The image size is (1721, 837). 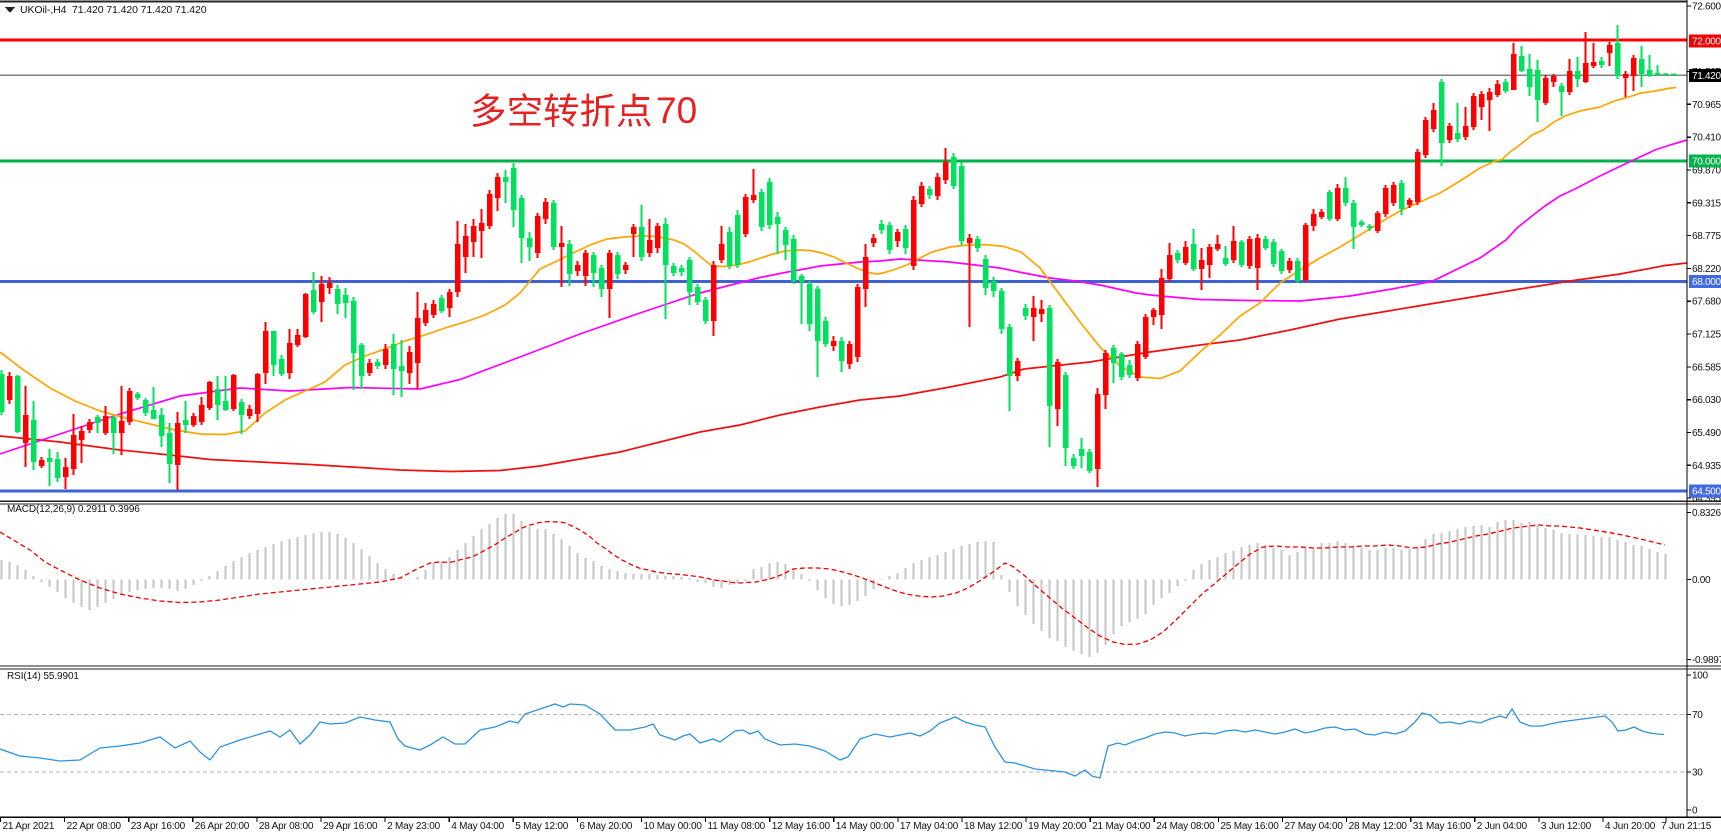 I want to click on svg-text: 2 May 23:00, so click(x=413, y=826).